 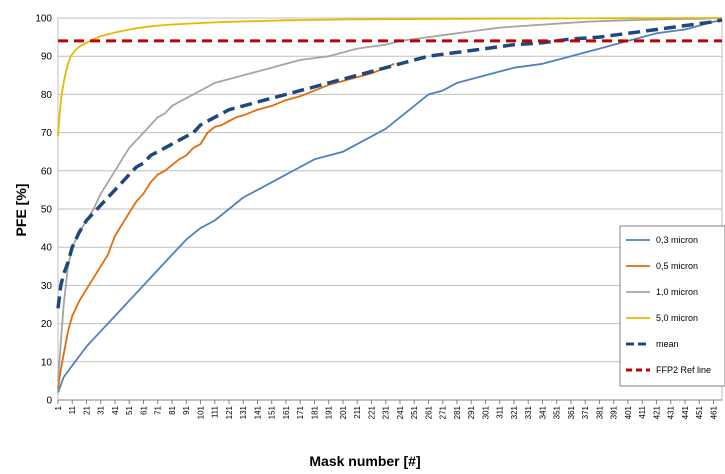 I want to click on x-tick-label: 361, so click(x=571, y=412).